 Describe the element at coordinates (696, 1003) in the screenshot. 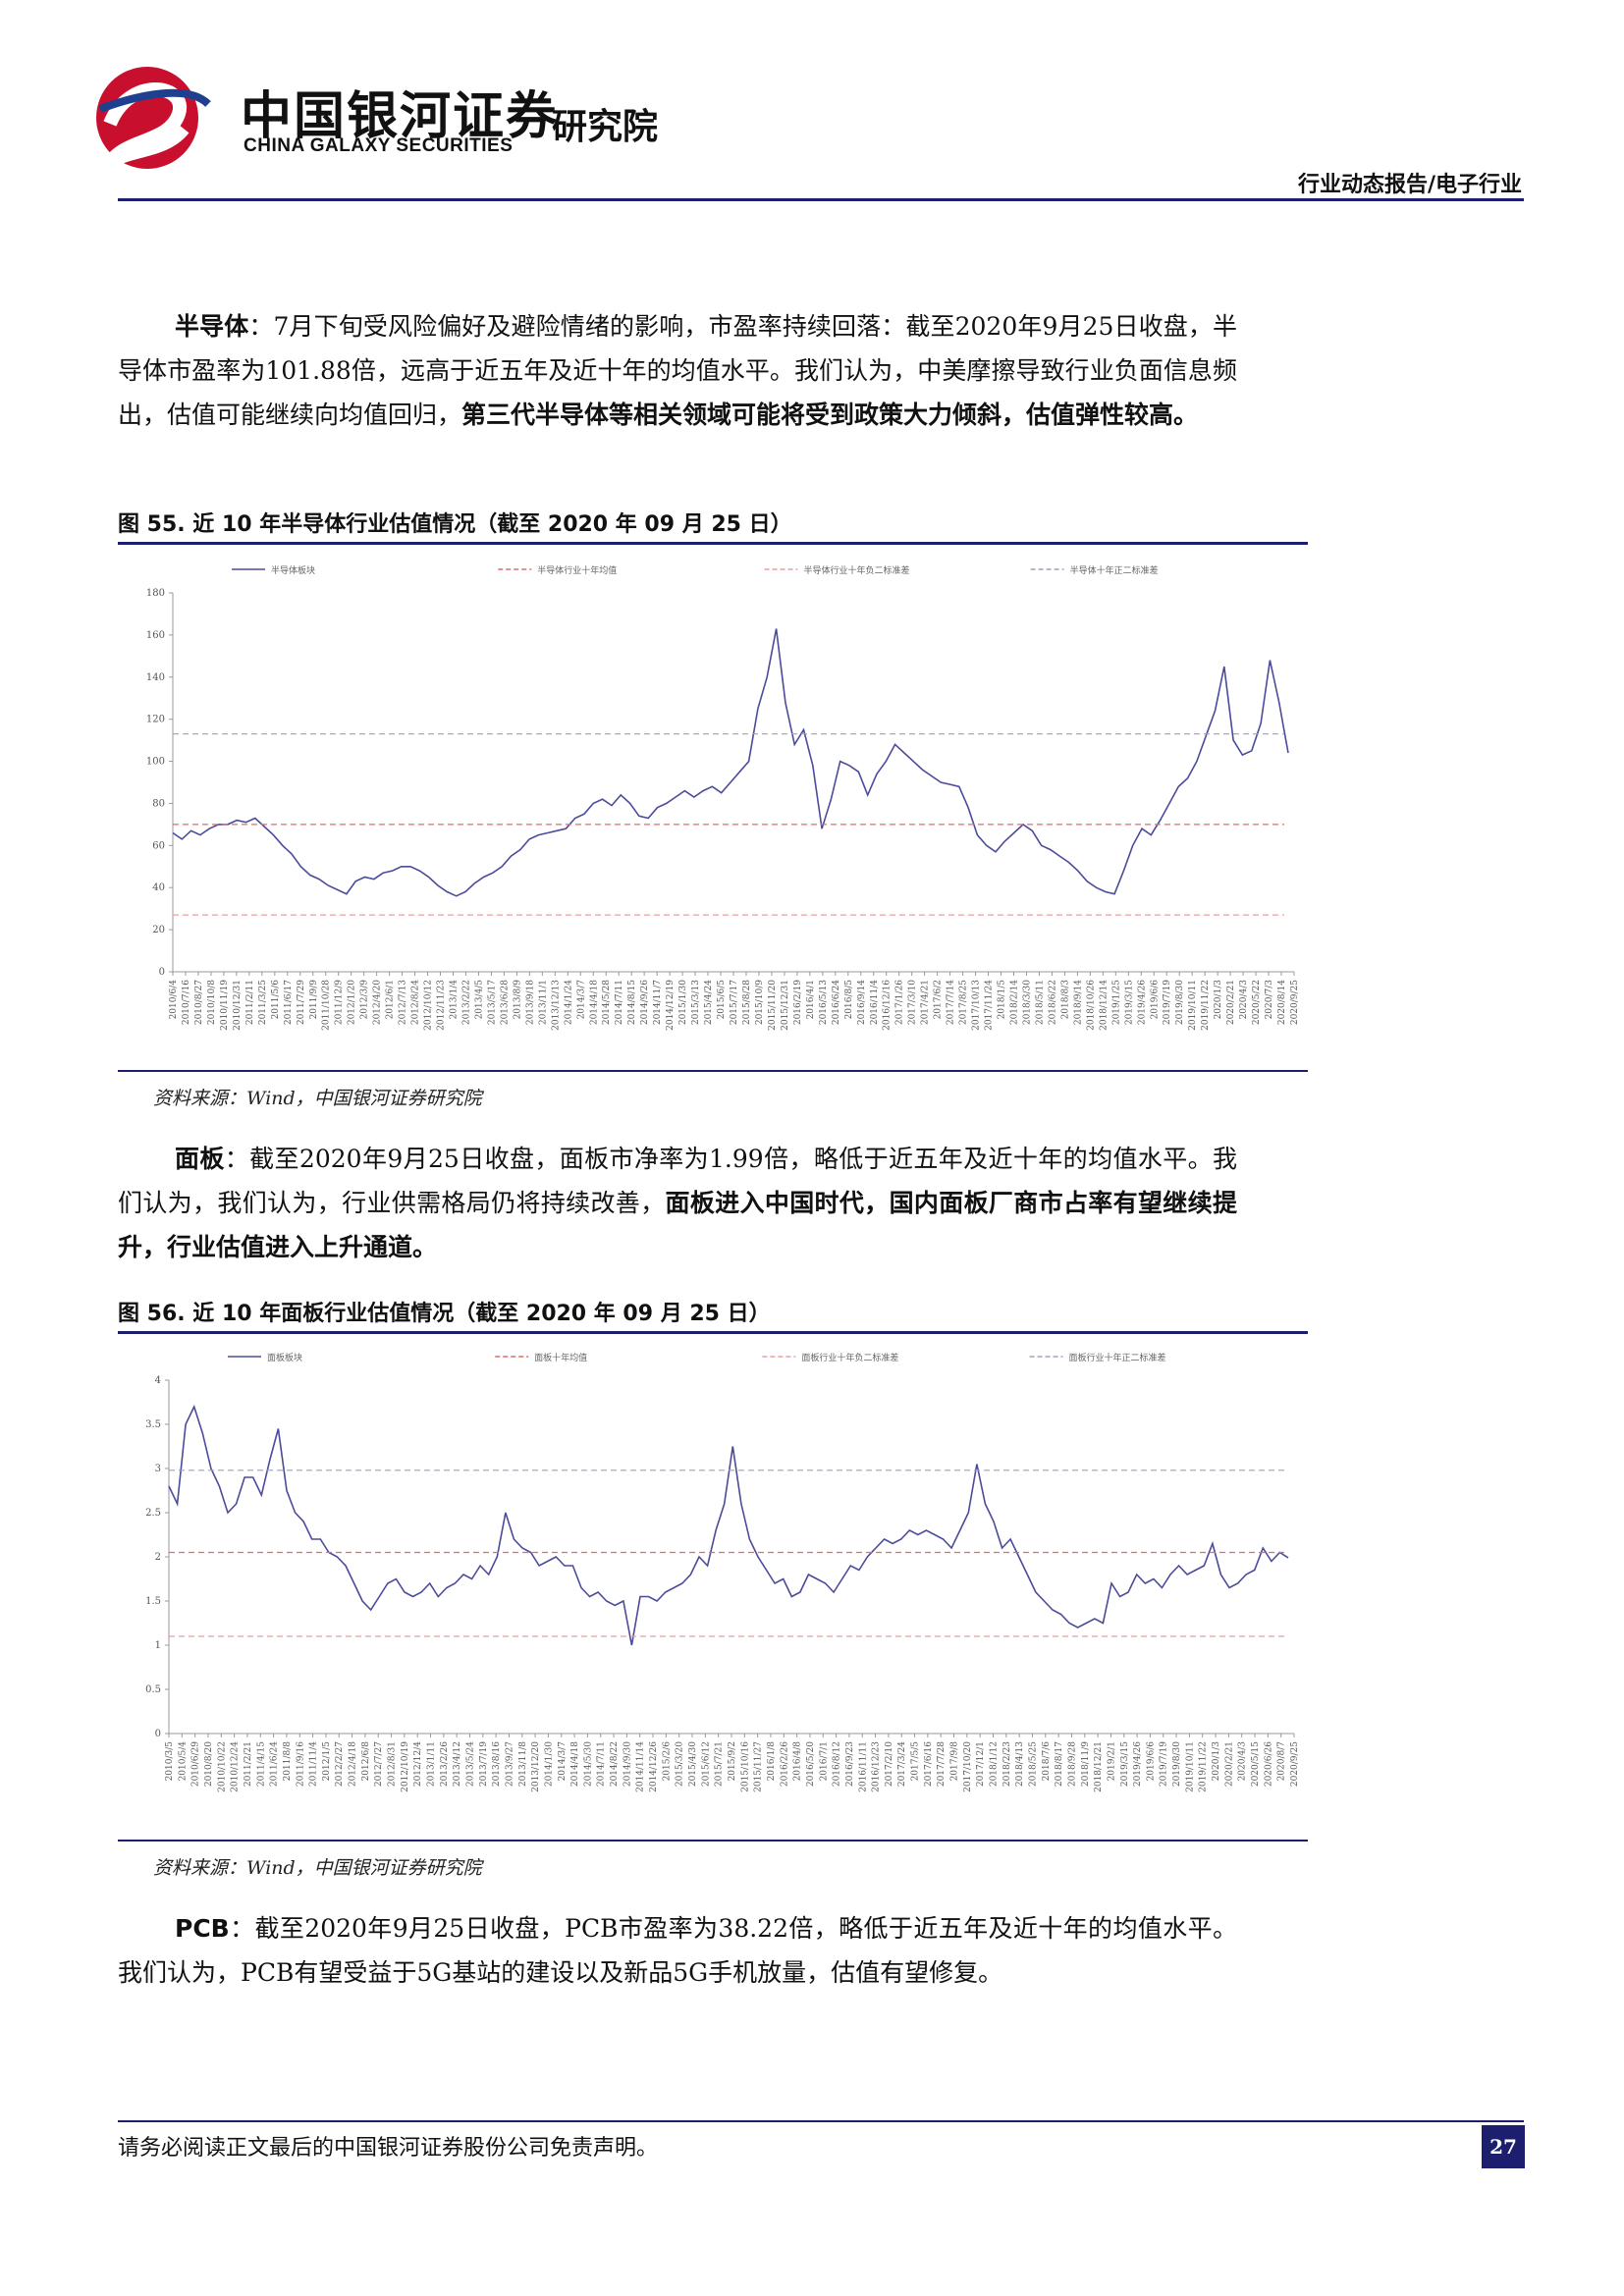

I see `x-tick-label: 2015/3/13` at that location.